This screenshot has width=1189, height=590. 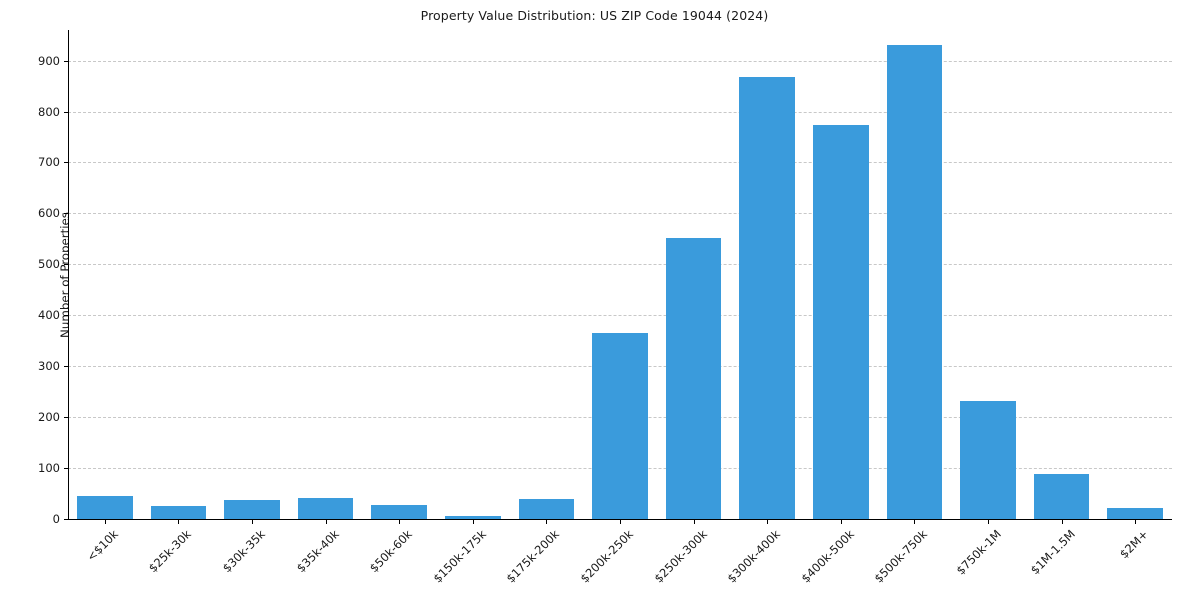 I want to click on y-tick-label-800: 800, so click(x=49, y=111).